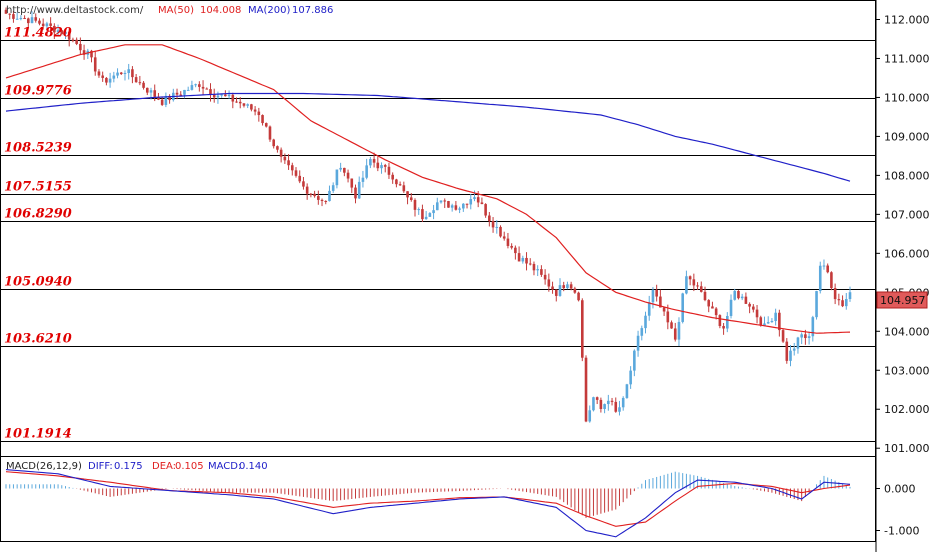 This screenshot has width=930, height=552. I want to click on ma200-value: 107.886, so click(312, 10).